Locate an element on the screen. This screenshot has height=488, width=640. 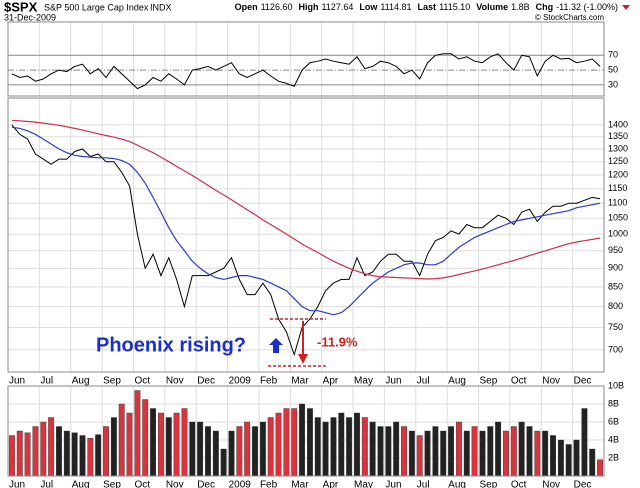
quote-label: Open is located at coordinates (246, 7).